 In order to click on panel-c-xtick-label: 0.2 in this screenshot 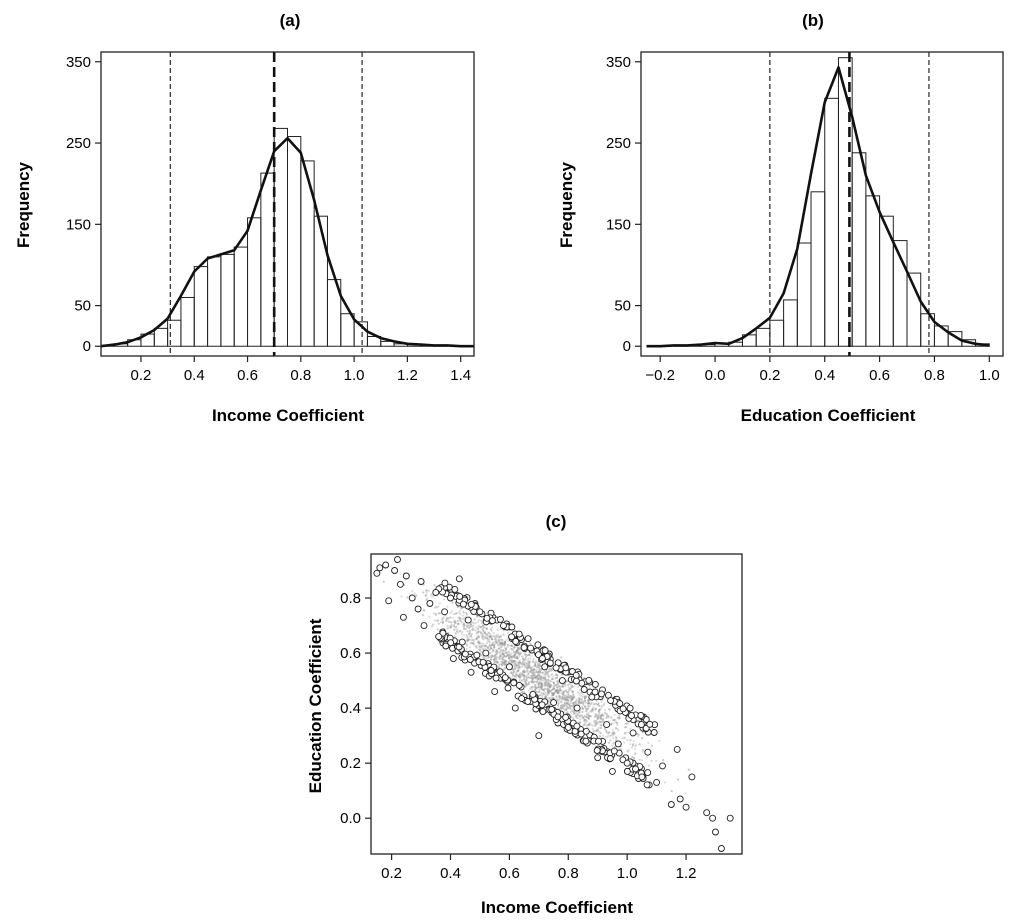, I will do `click(391, 873)`.